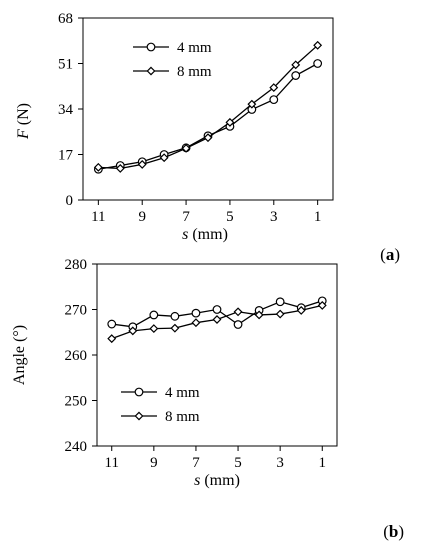  What do you see at coordinates (76, 311) in the screenshot?
I see `y-tick-label: 270` at bounding box center [76, 311].